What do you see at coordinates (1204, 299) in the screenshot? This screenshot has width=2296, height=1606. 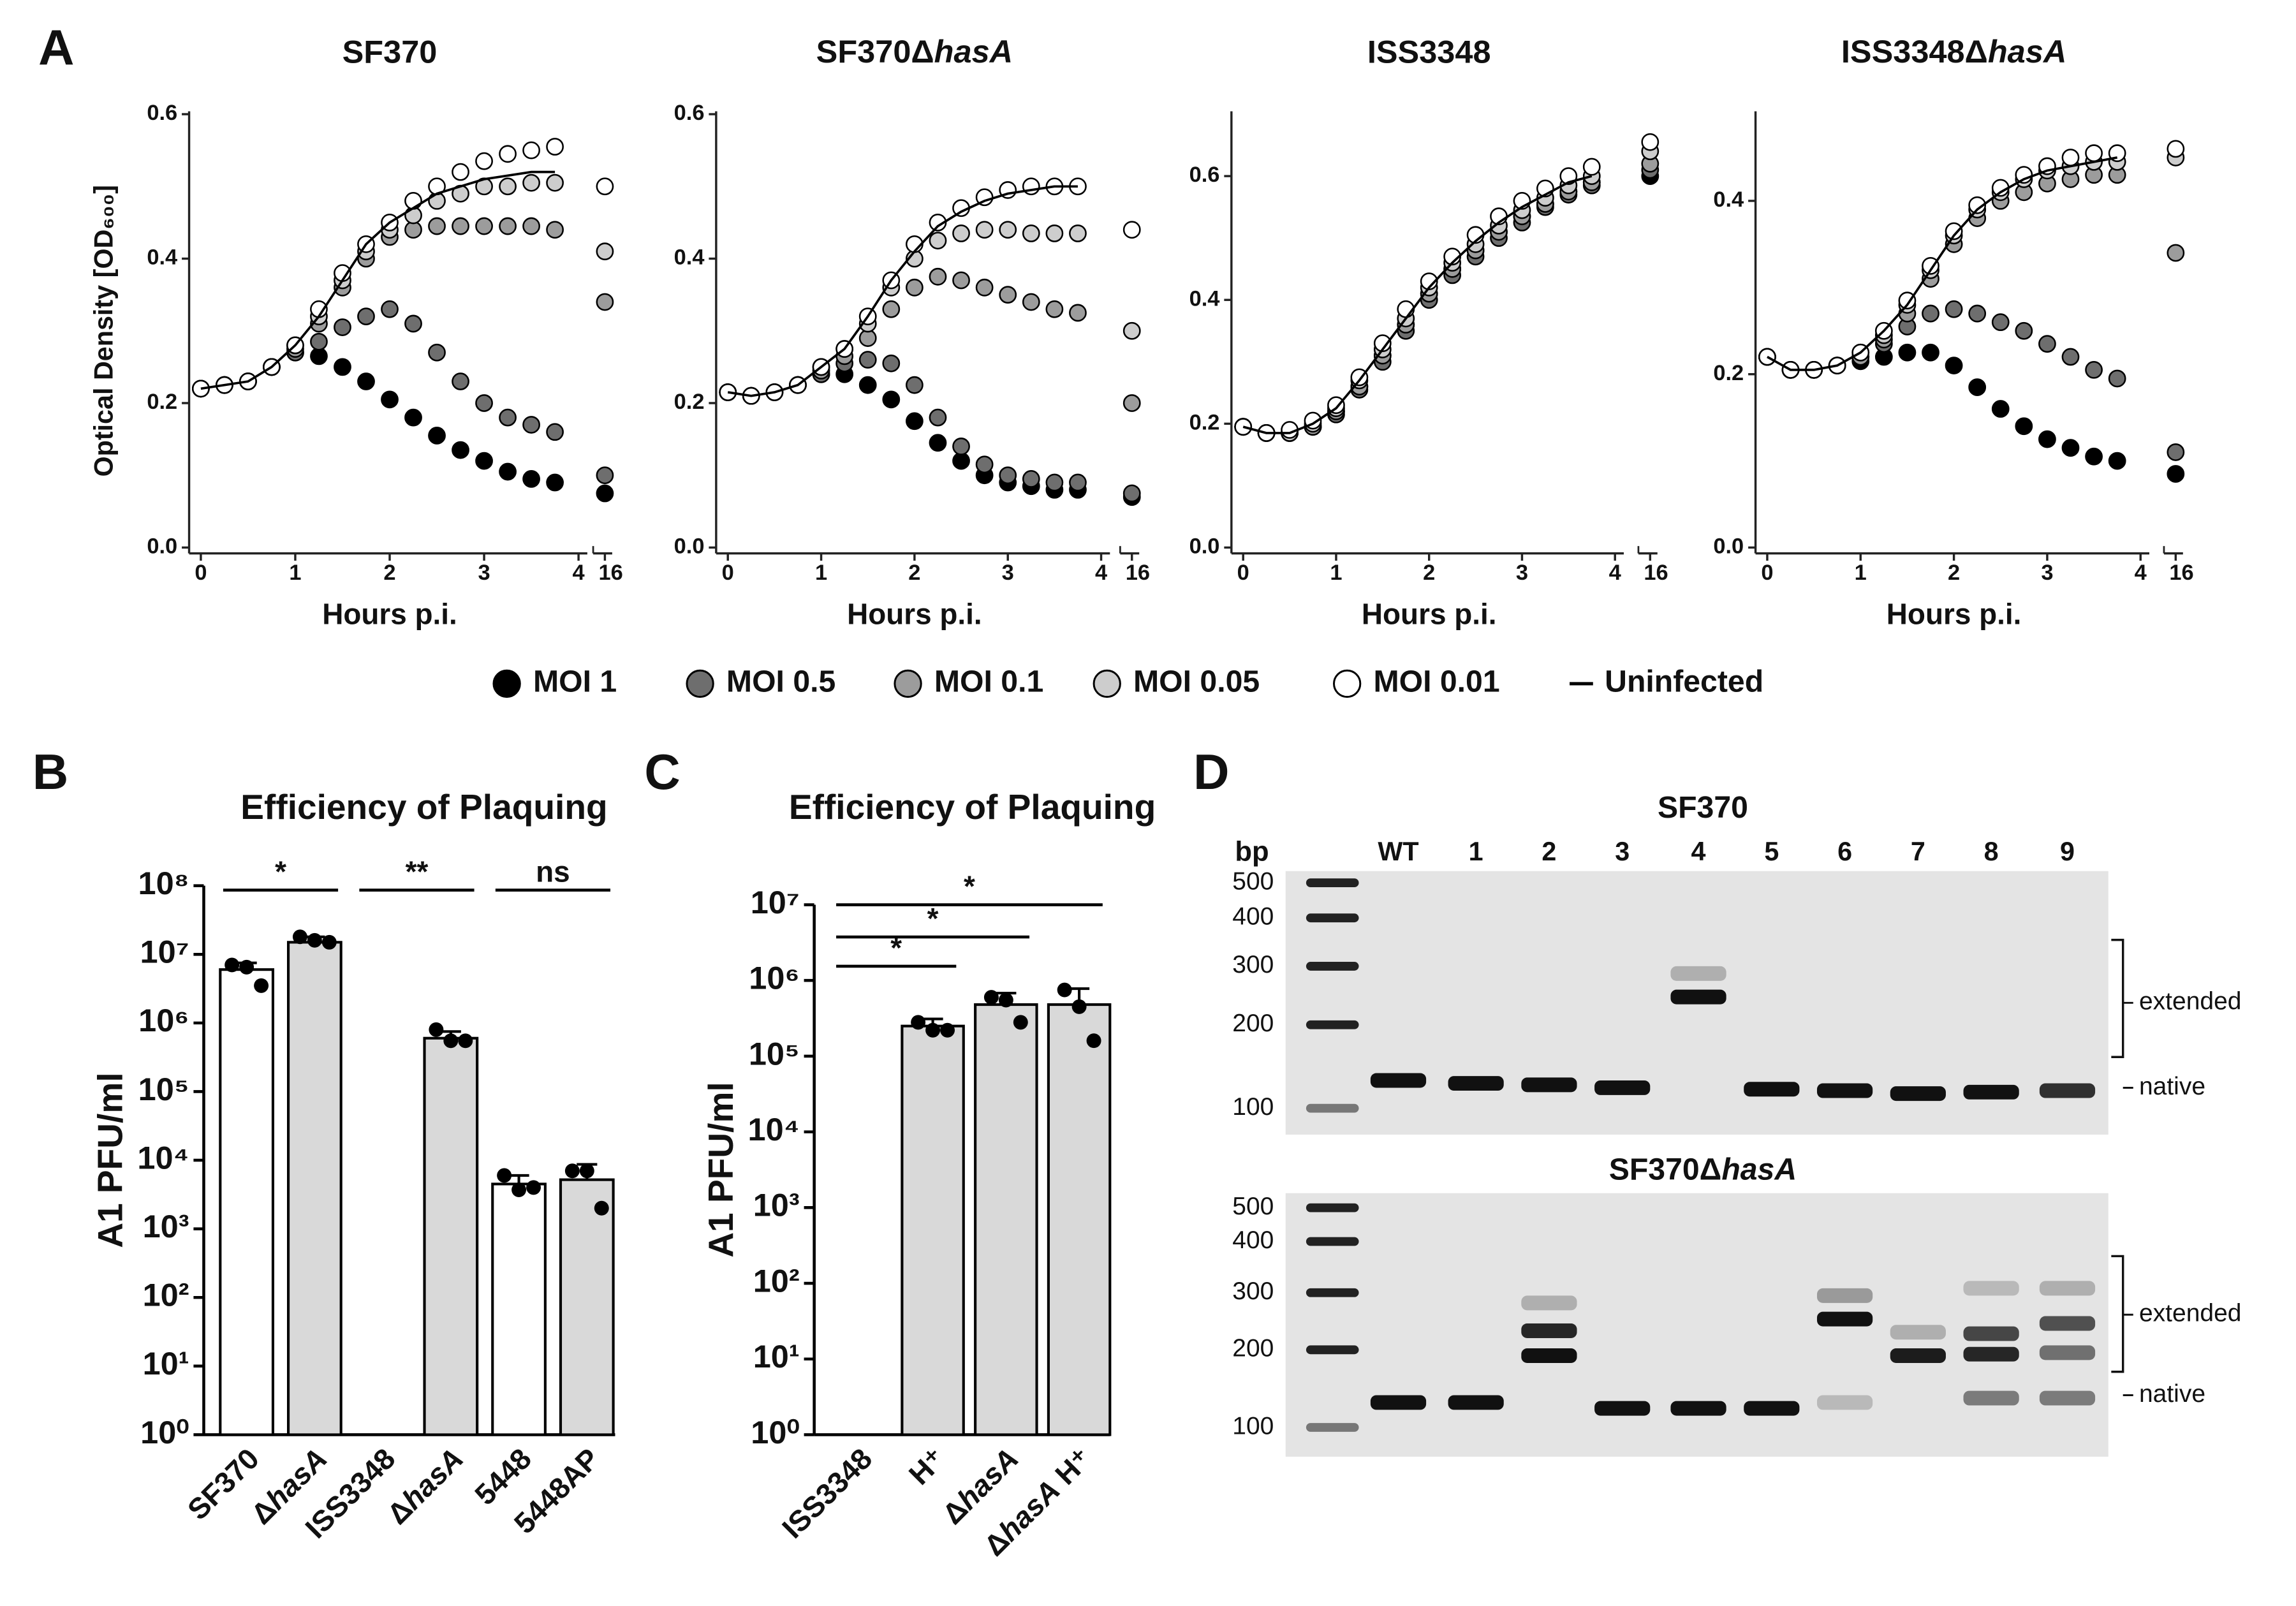 I see `y-tick-label: 0.4` at bounding box center [1204, 299].